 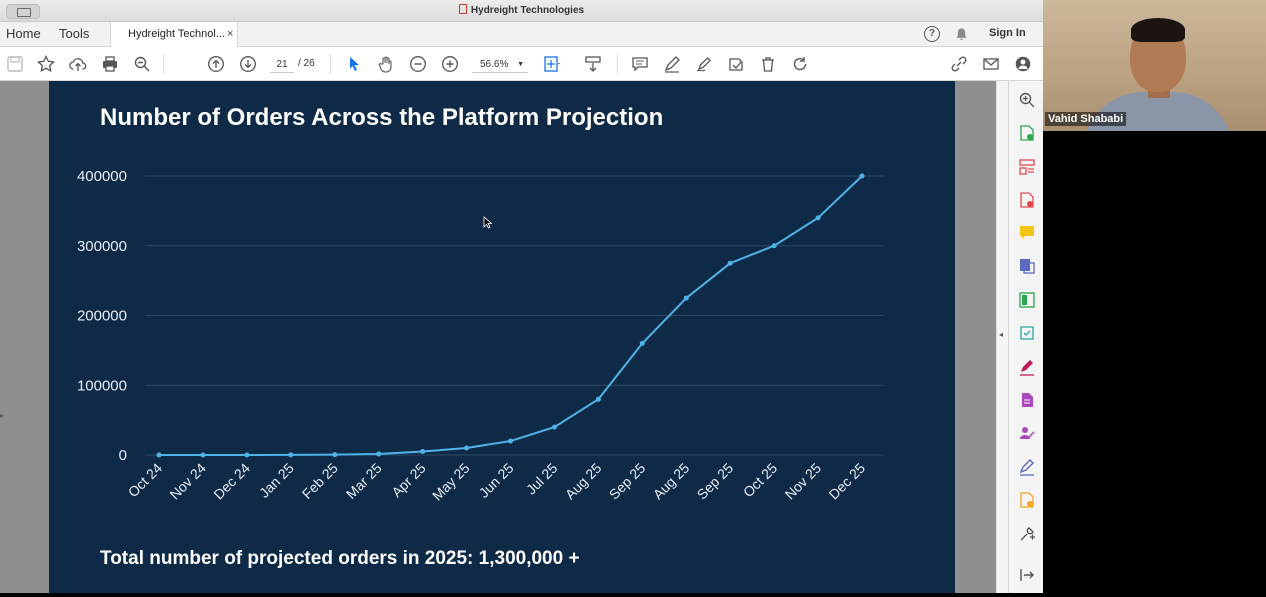 I want to click on organize-pages-icon, so click(x=1027, y=167).